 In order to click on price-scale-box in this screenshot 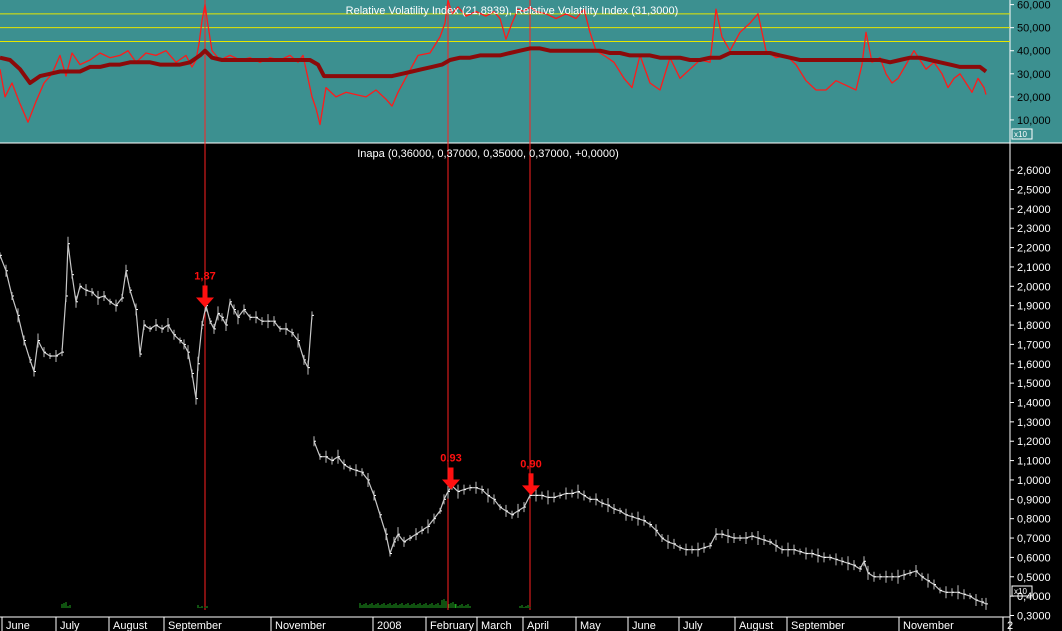, I will do `click(1022, 591)`.